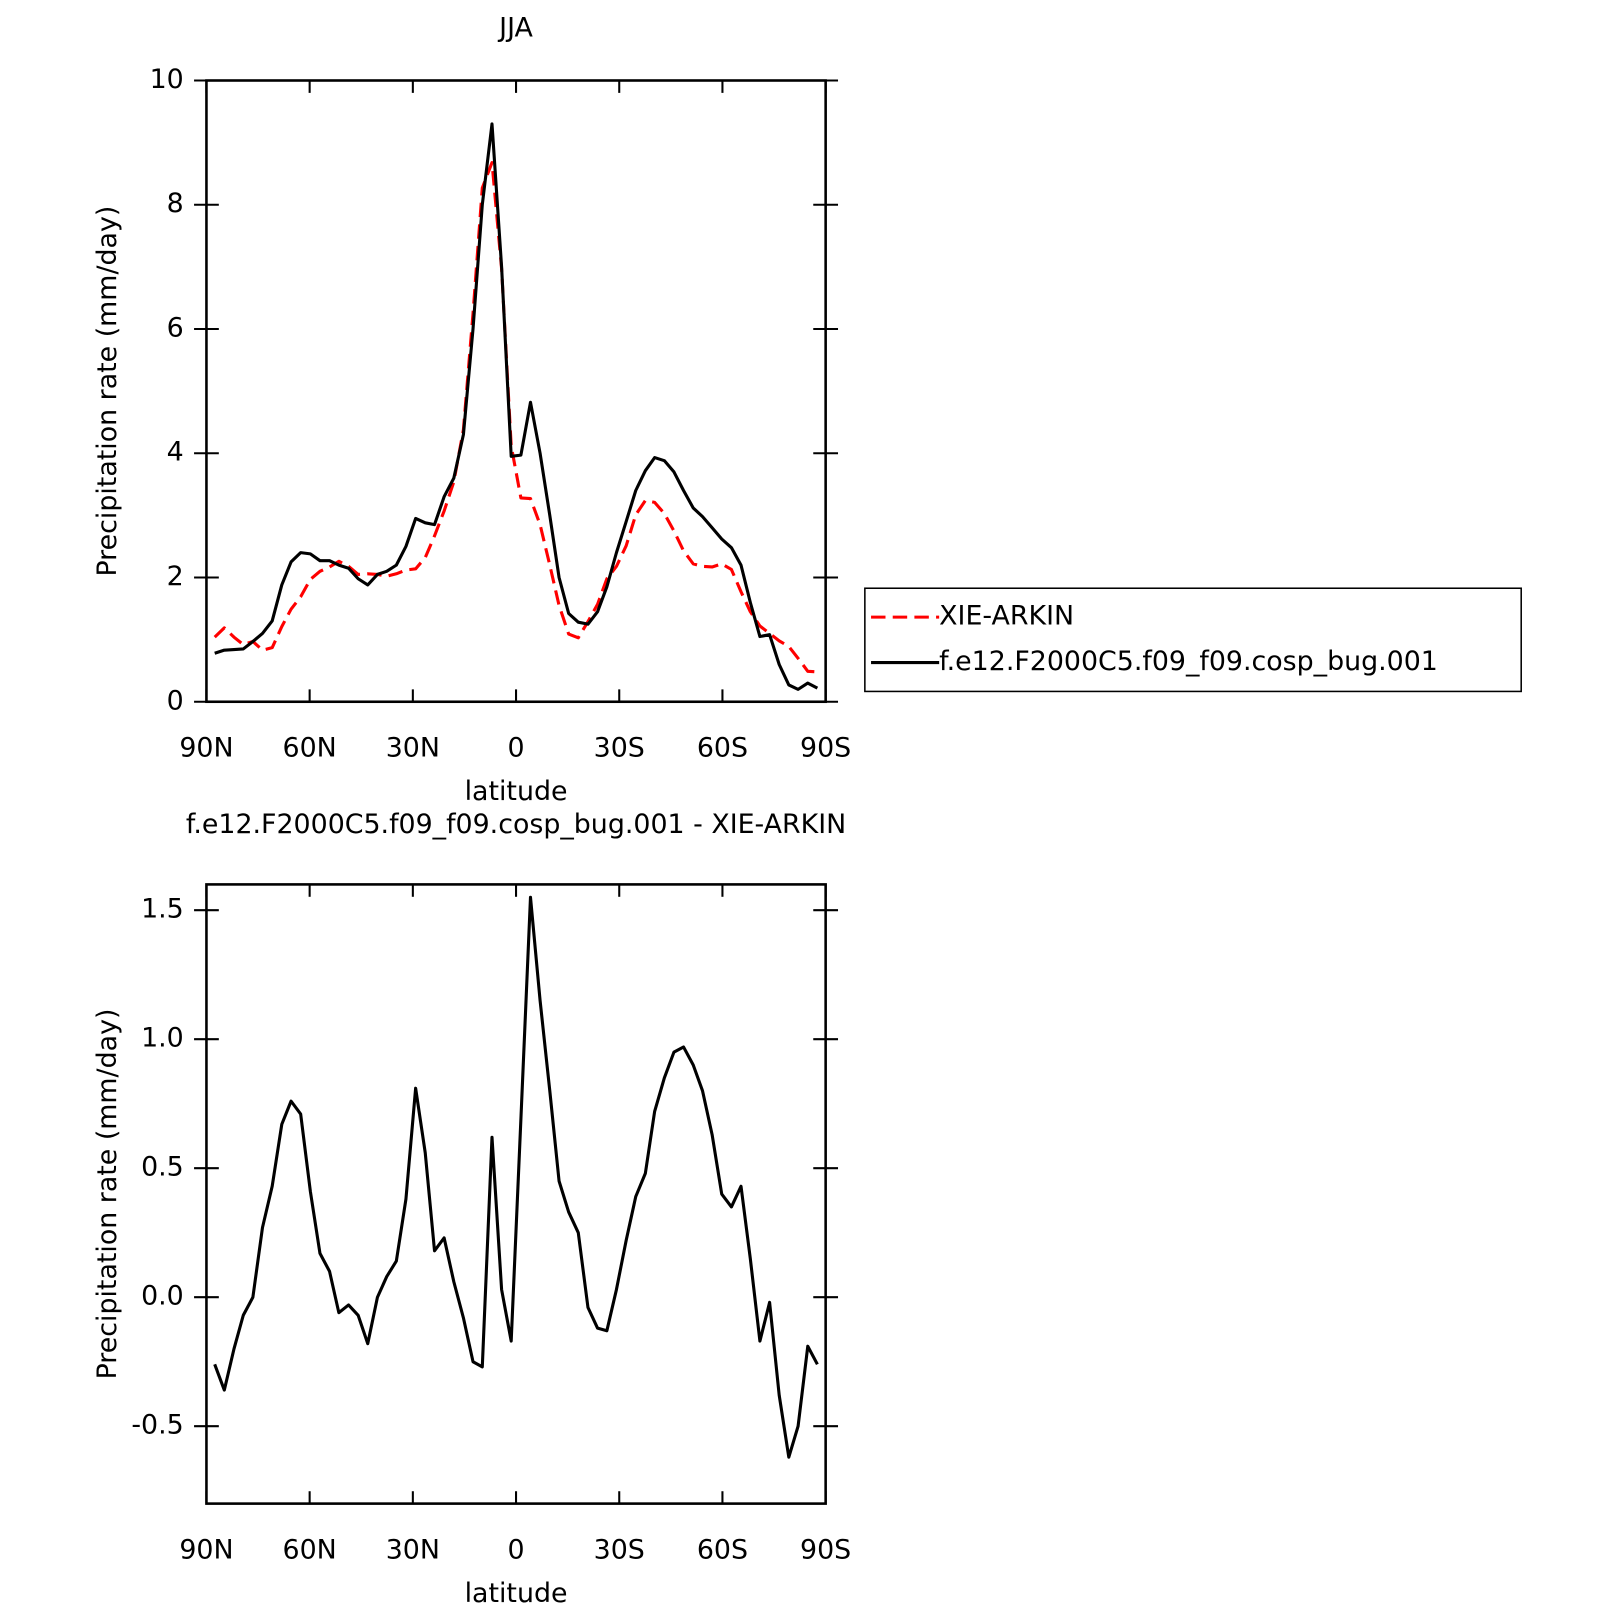 The width and height of the screenshot is (1610, 1613). I want to click on y-tick-label: 4, so click(175, 452).